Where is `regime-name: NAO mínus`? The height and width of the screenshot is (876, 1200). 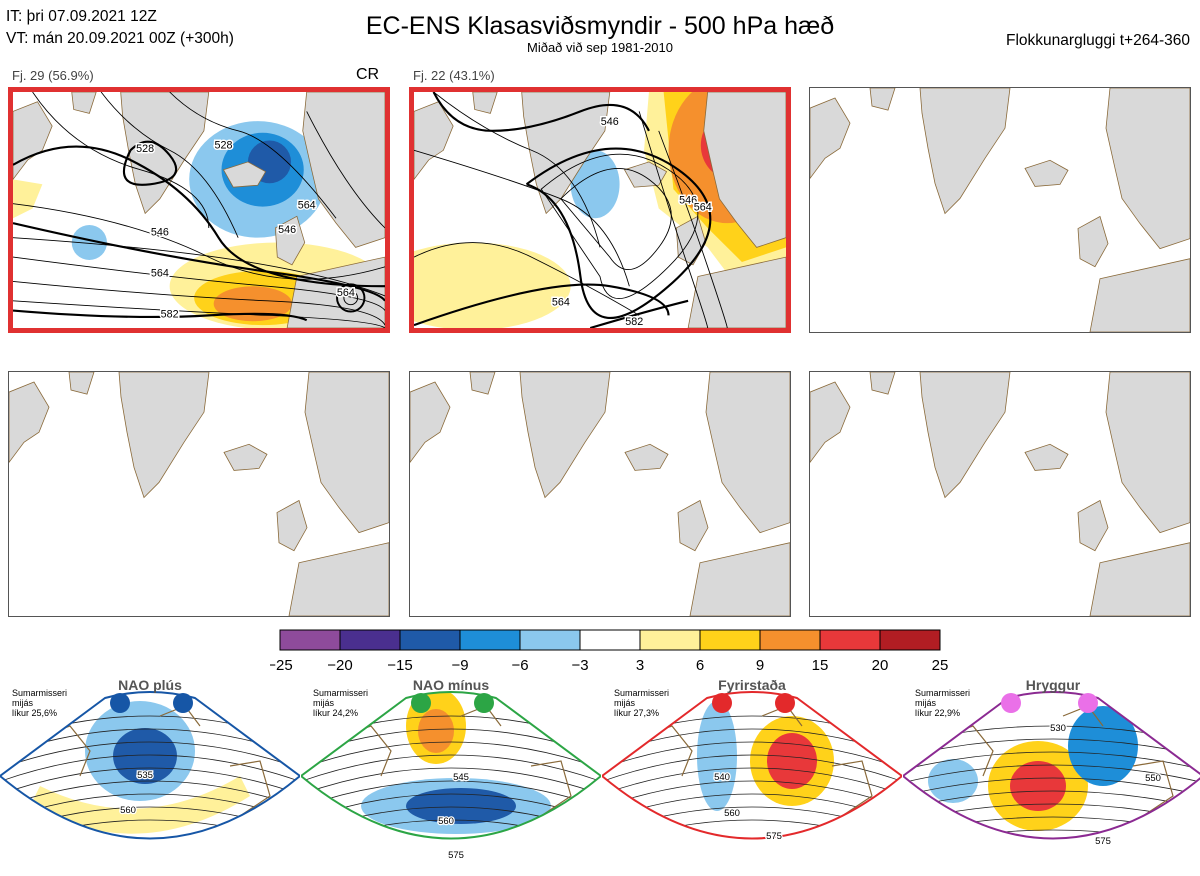 regime-name: NAO mínus is located at coordinates (451, 685).